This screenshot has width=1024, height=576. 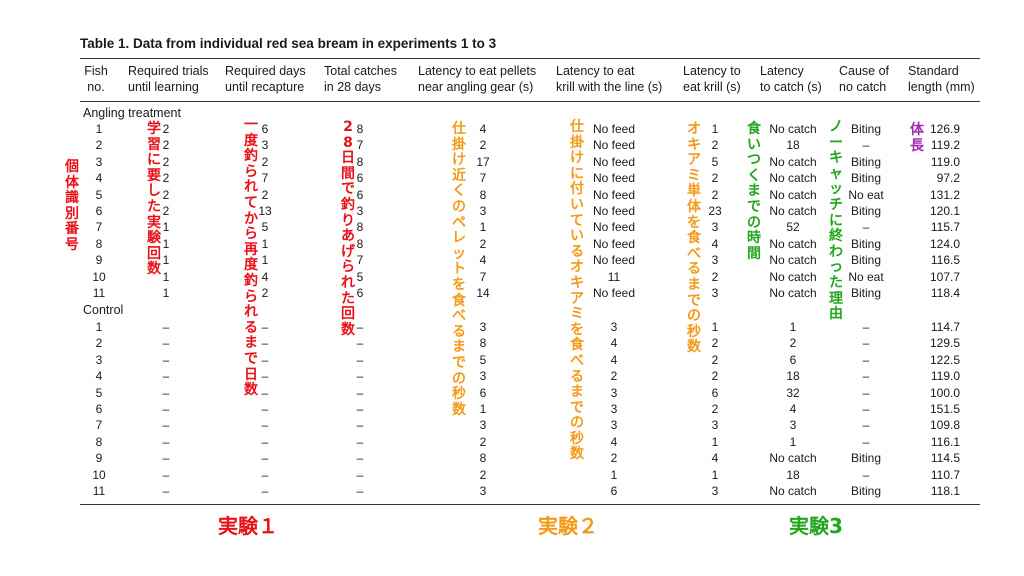 What do you see at coordinates (265, 129) in the screenshot?
I see `cell-days: 6` at bounding box center [265, 129].